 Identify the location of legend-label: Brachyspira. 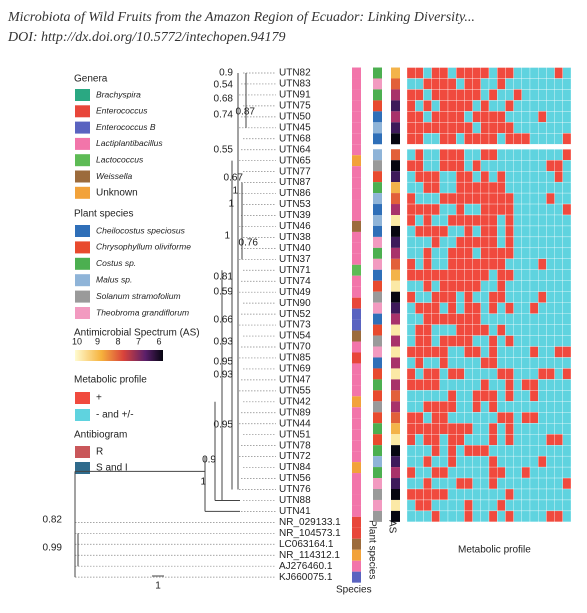
(118, 94).